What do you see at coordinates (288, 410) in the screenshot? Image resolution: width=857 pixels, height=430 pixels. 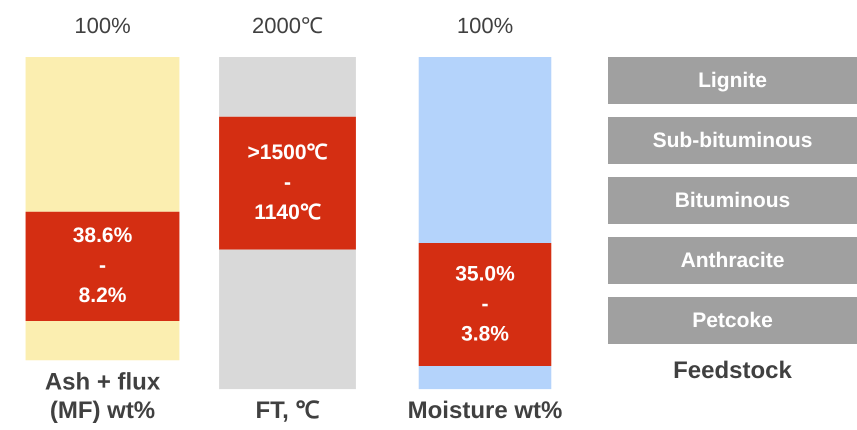 I see `x-axis-title: FT, ℃` at bounding box center [288, 410].